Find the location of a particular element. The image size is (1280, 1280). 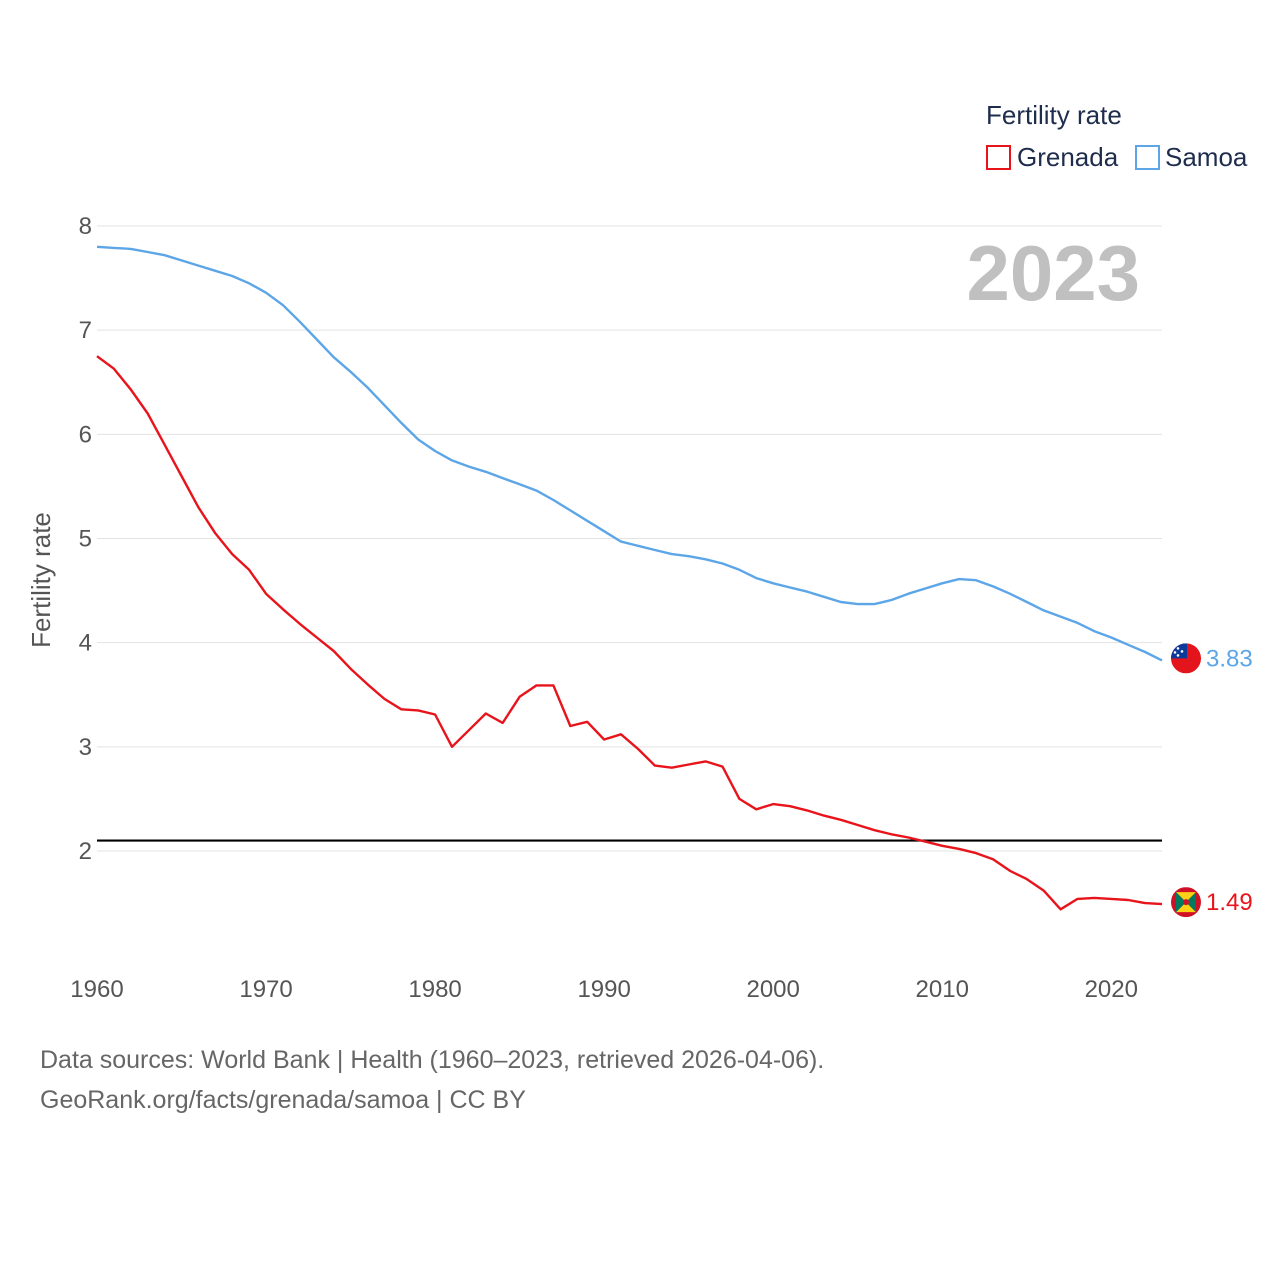

y-axis-title: Fertility rate is located at coordinates (41, 580).